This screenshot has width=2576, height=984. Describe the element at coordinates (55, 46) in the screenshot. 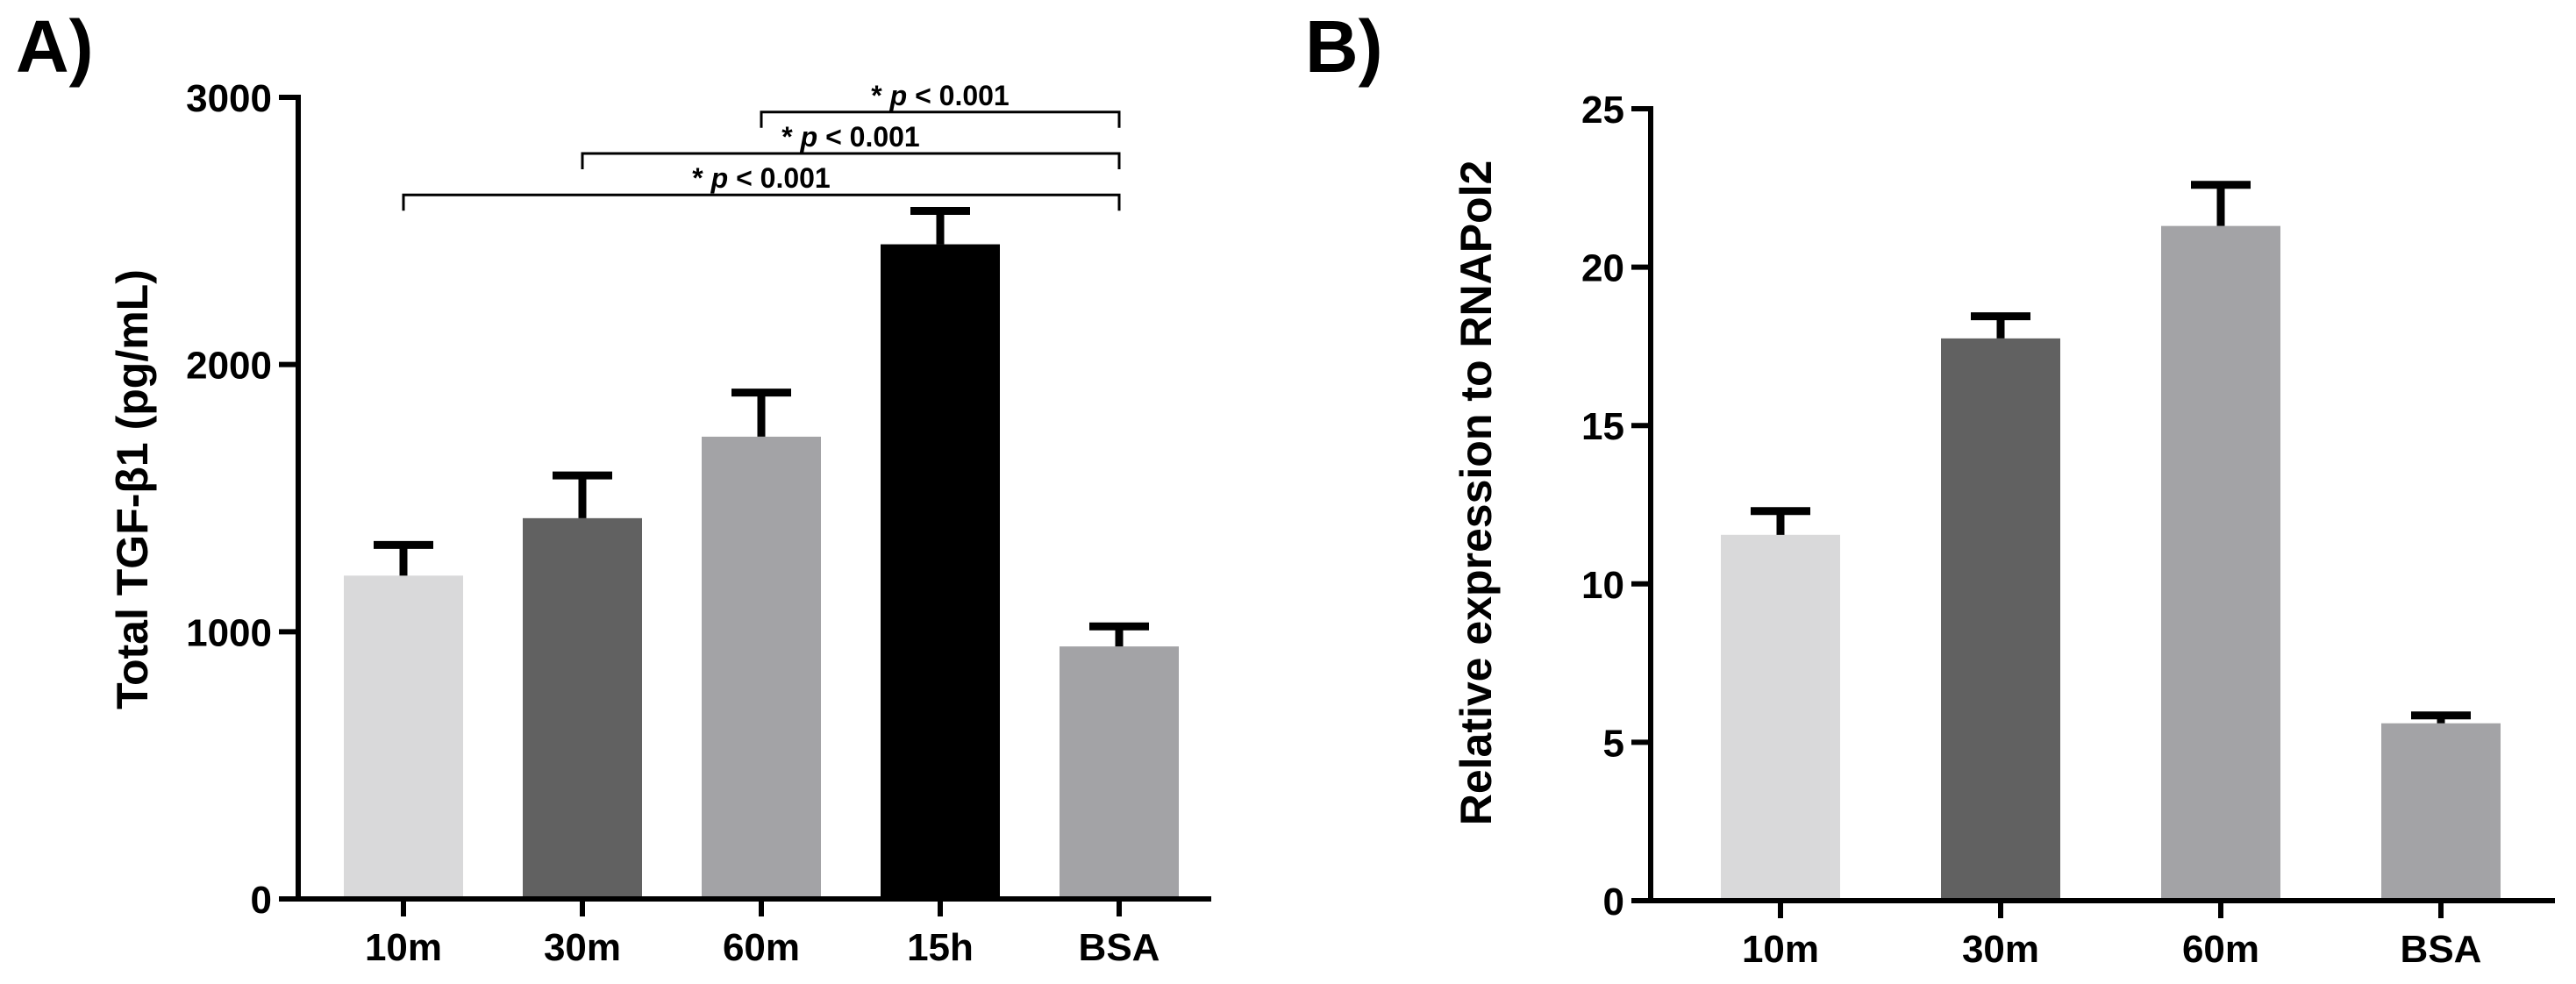

I see `panel-a-label: A)` at that location.